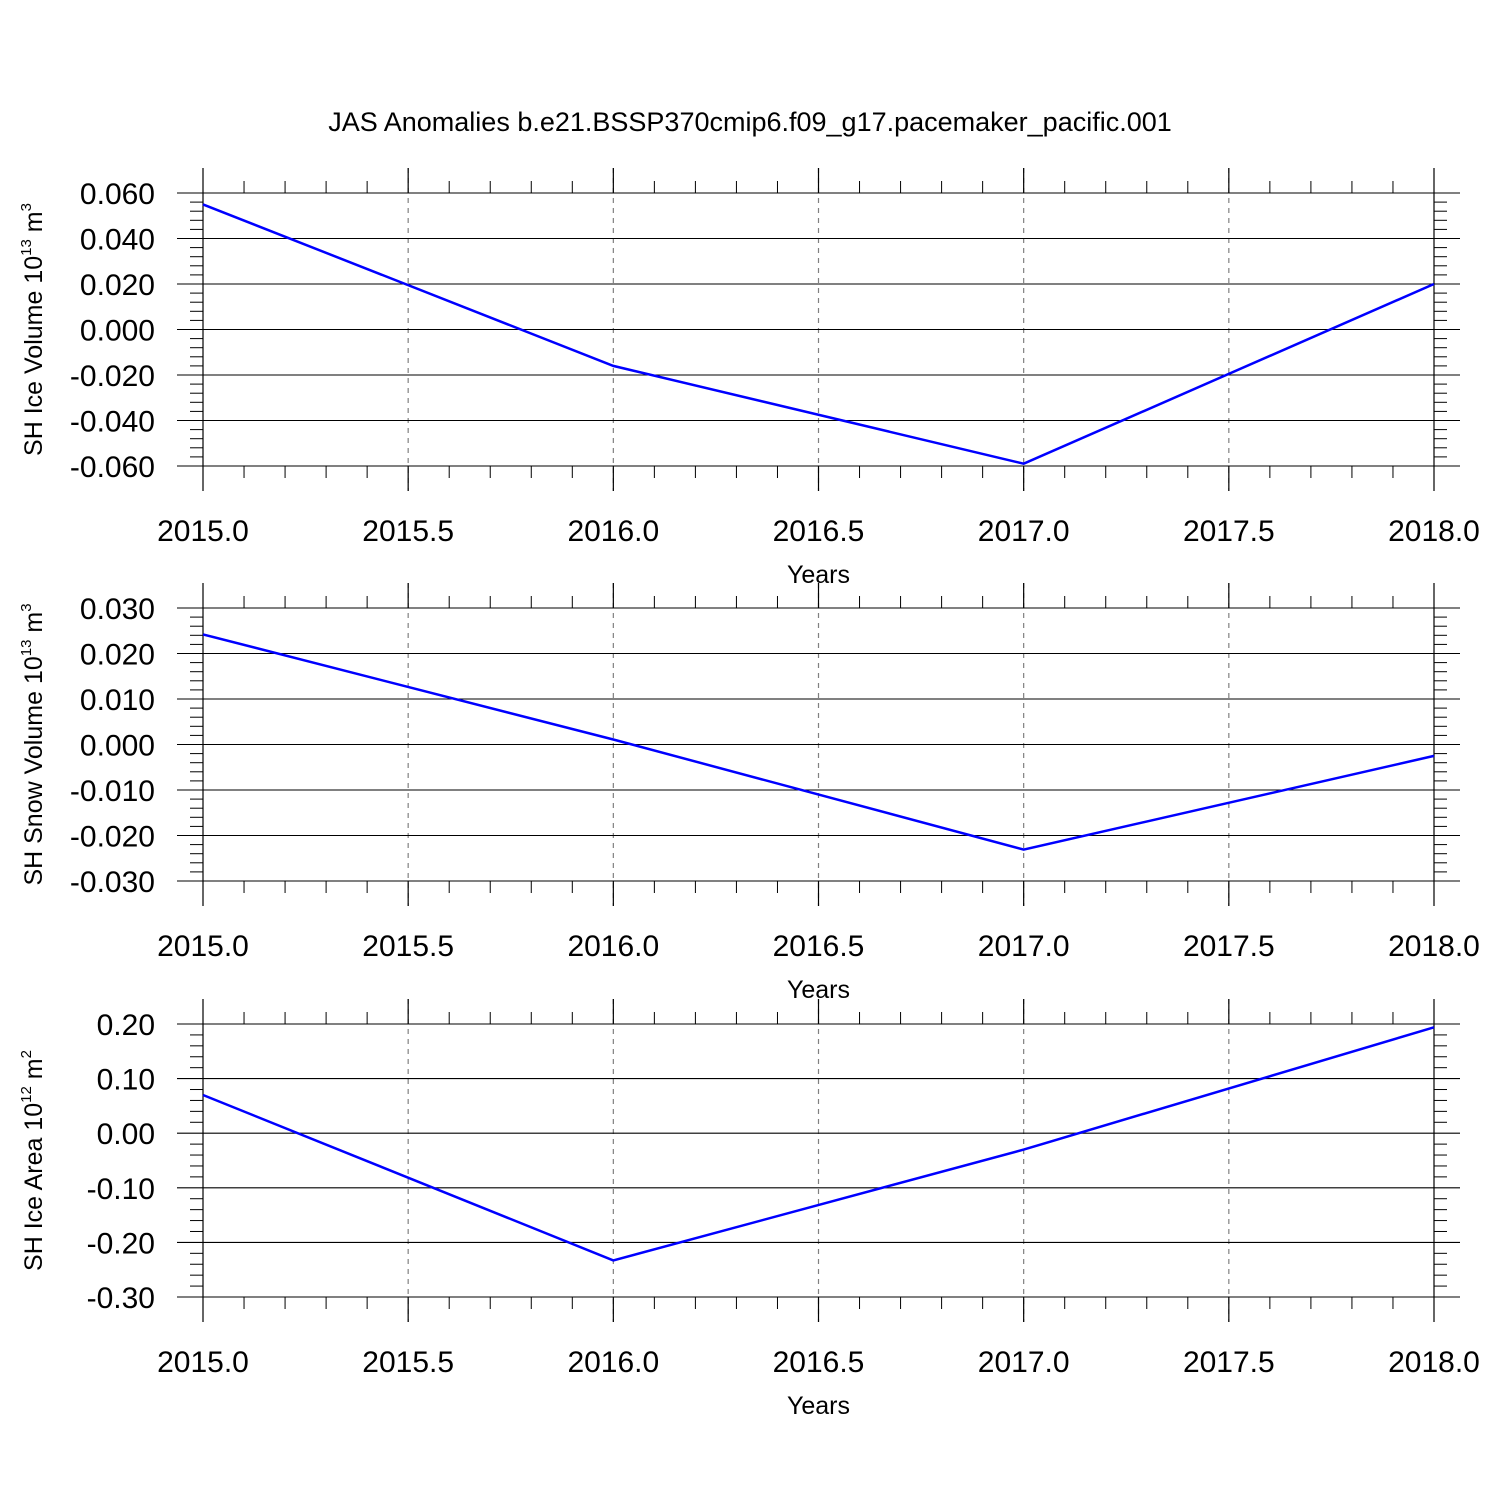 This screenshot has width=1500, height=1500. I want to click on y-tick-label: -0.10, so click(121, 1189).